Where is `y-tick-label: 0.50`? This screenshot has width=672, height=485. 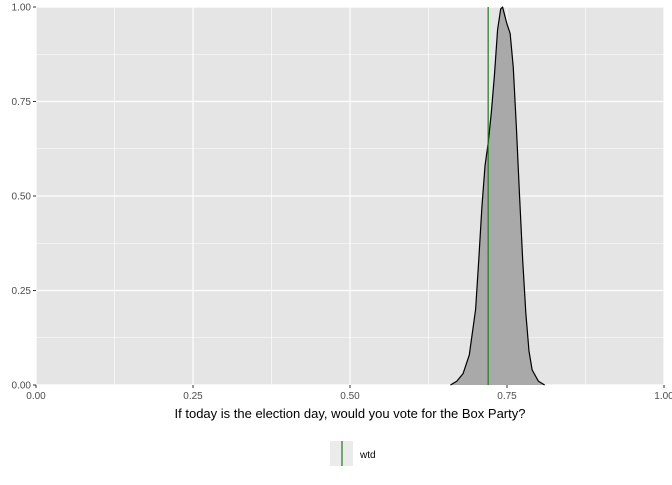
y-tick-label: 0.50 is located at coordinates (22, 197).